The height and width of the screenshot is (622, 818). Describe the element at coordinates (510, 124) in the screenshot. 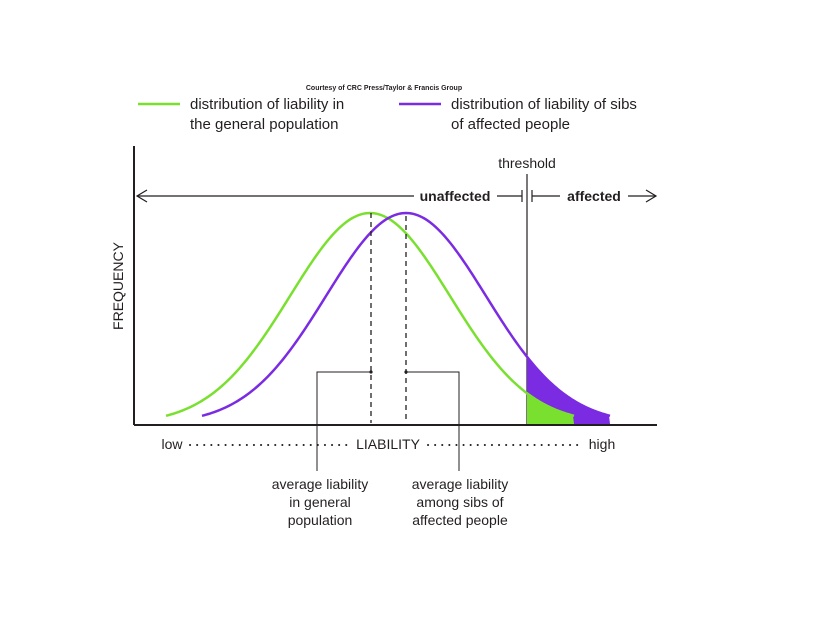

I see `legend-sibs-line2: of affected people` at that location.